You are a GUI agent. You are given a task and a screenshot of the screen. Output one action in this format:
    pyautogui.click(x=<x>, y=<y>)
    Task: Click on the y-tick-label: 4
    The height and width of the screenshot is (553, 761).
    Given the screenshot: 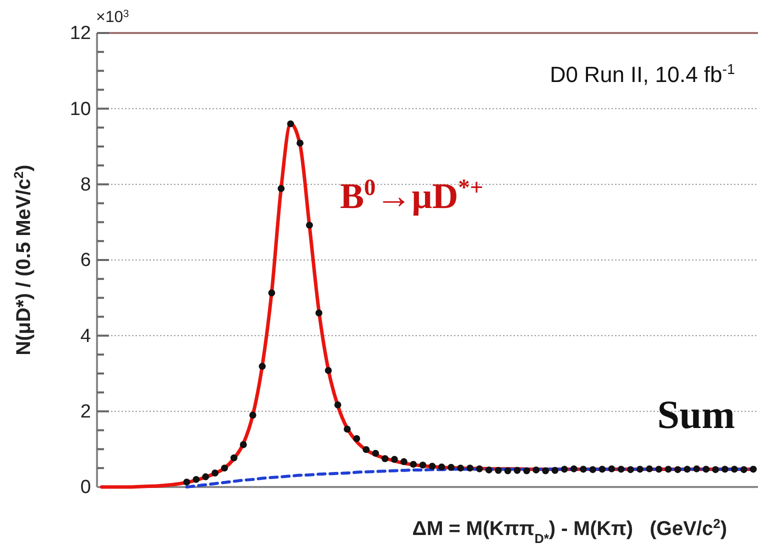 What is the action you would take?
    pyautogui.click(x=86, y=336)
    